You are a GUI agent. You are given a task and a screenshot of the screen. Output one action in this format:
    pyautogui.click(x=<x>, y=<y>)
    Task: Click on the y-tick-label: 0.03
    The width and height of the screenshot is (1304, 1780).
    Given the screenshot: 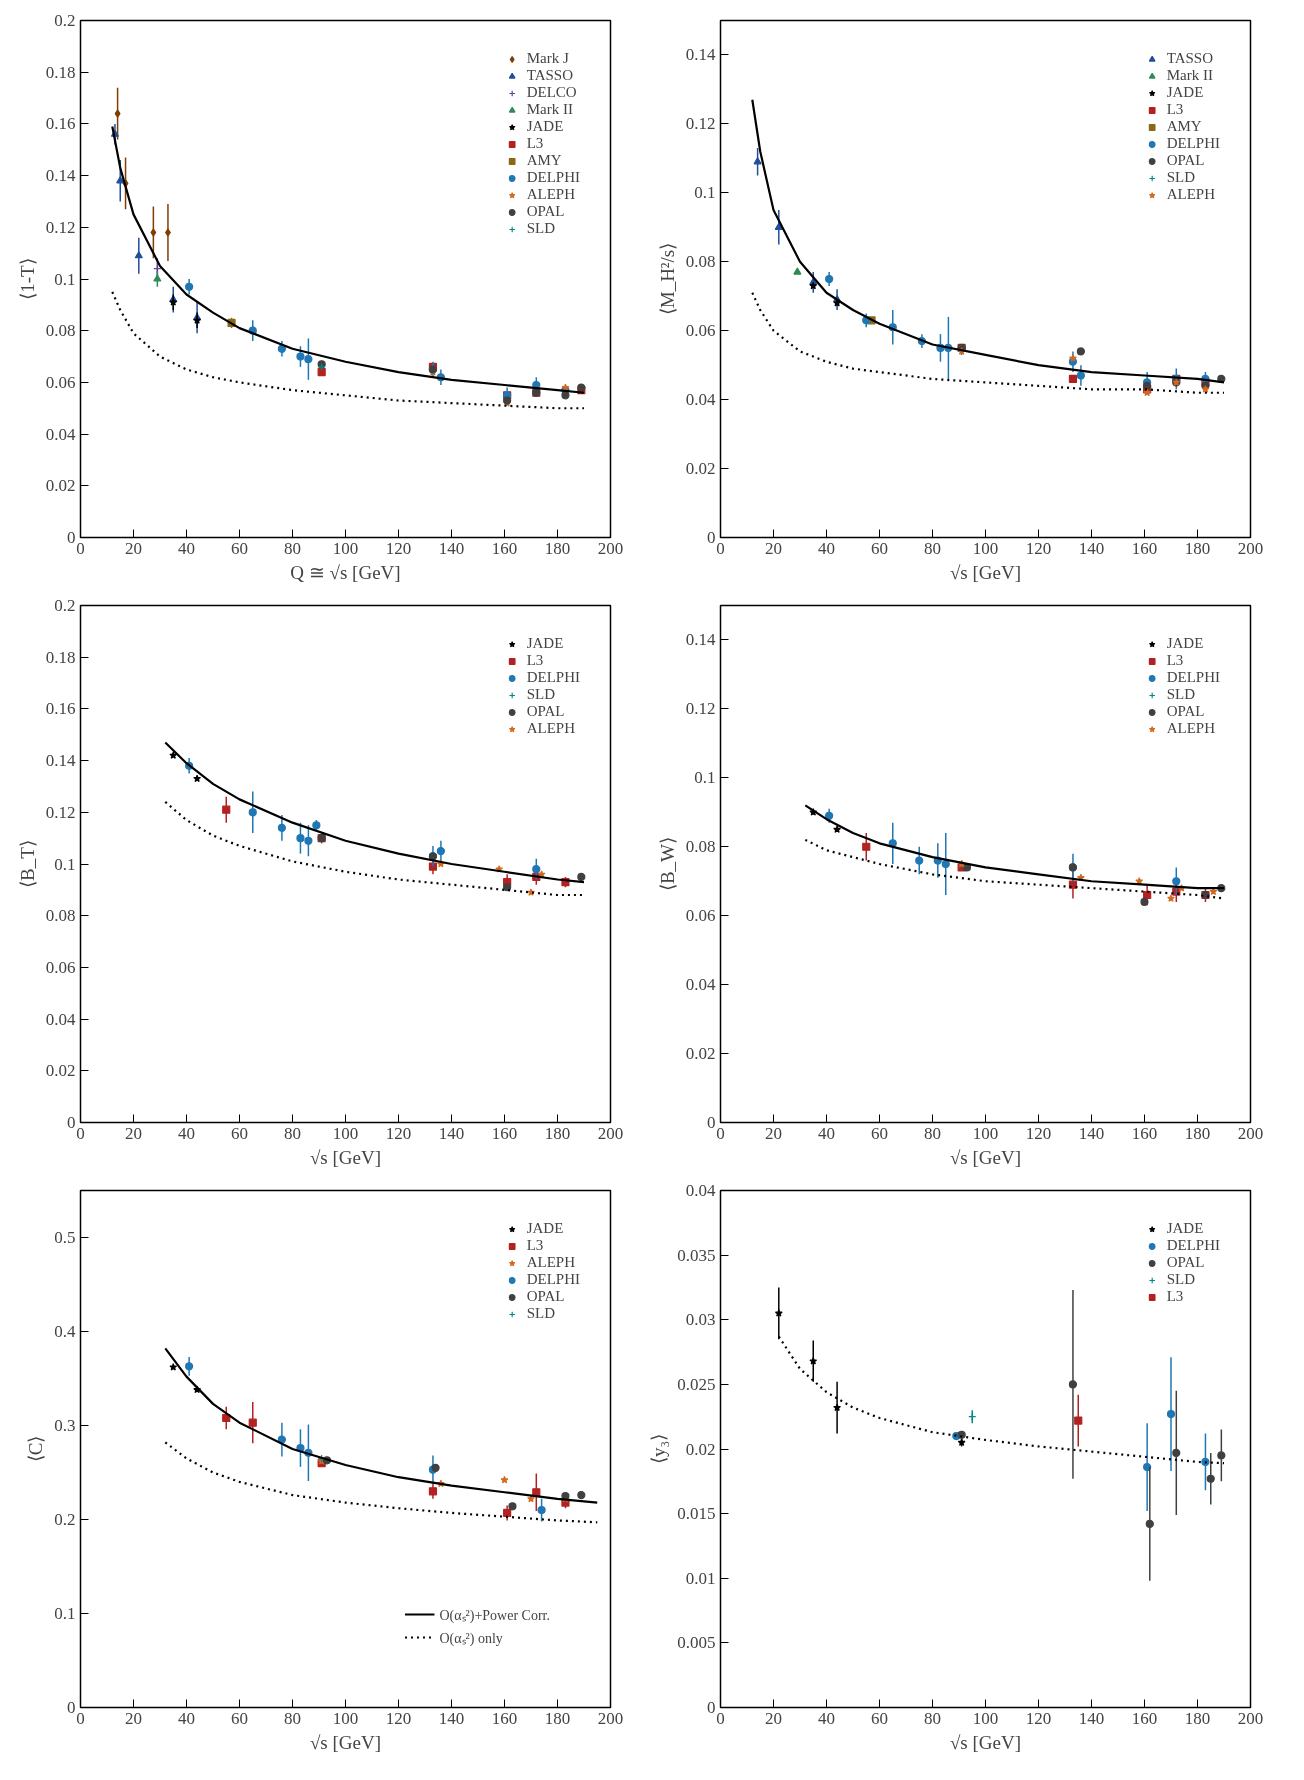 What is the action you would take?
    pyautogui.click(x=700, y=1320)
    